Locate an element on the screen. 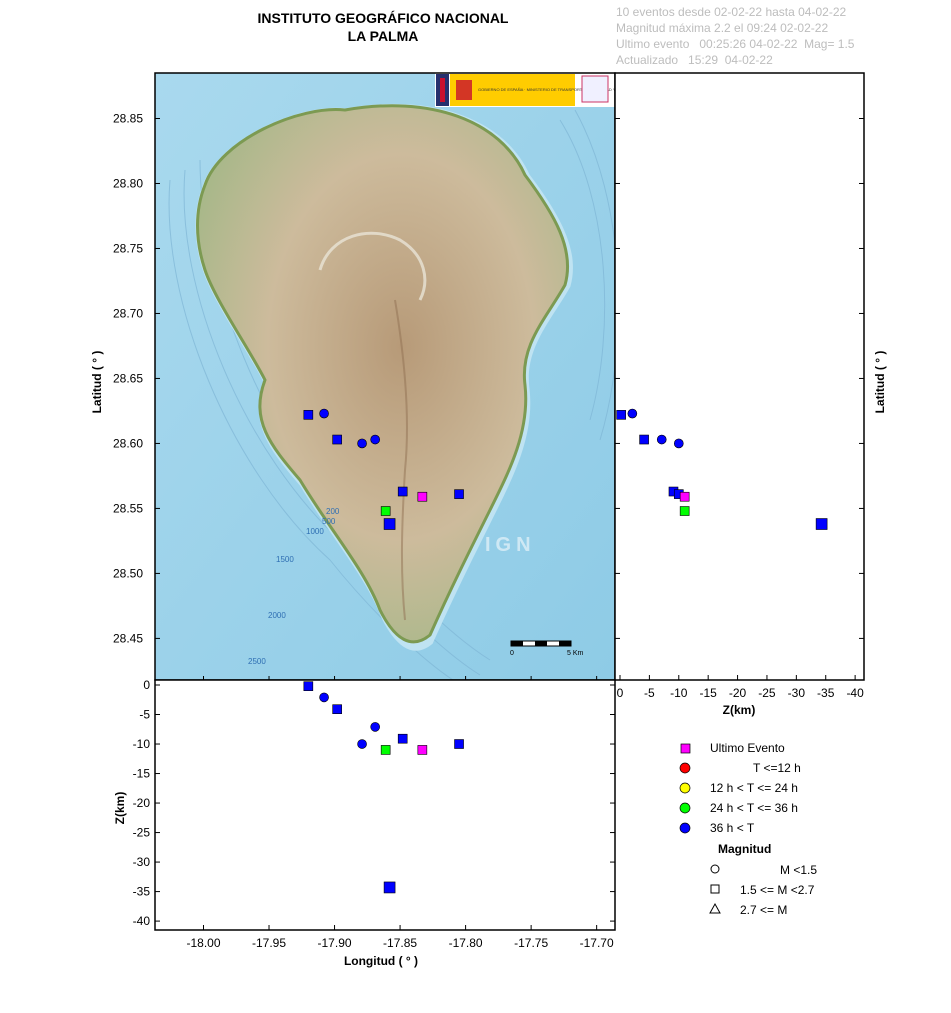 The image size is (951, 1013). z-axis-title-bottom: Z(km) is located at coordinates (120, 808).